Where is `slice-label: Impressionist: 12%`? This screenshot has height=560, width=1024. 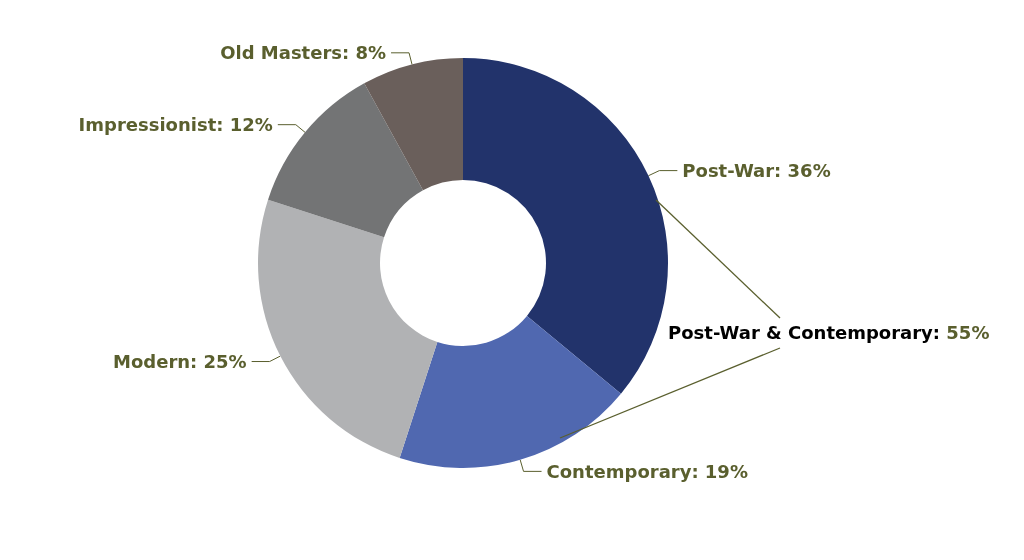 slice-label: Impressionist: 12% is located at coordinates (175, 125).